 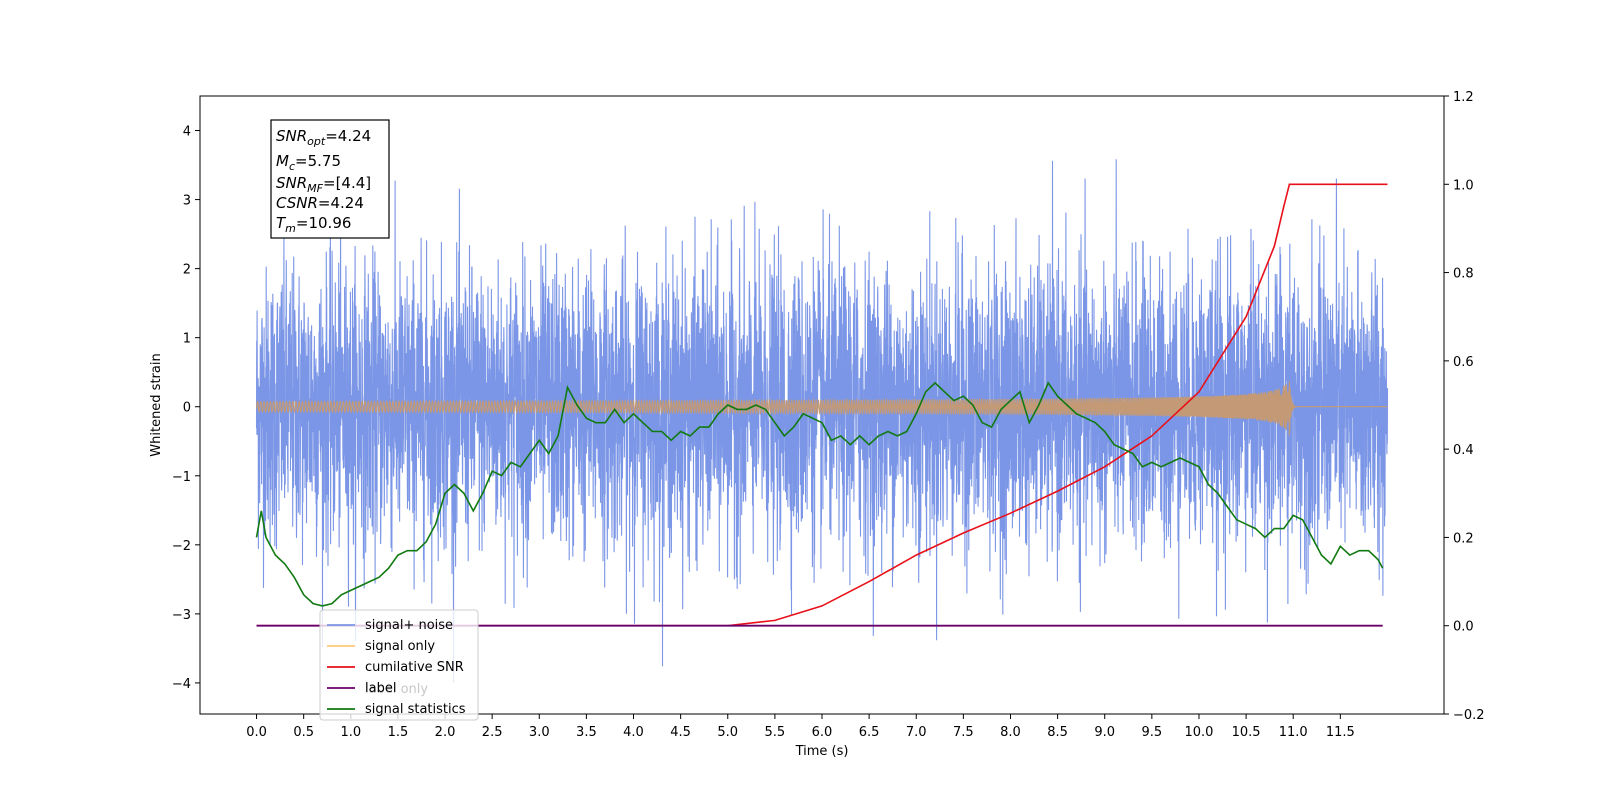 What do you see at coordinates (313, 224) in the screenshot?
I see `annotation-tm: Tm=10.96` at bounding box center [313, 224].